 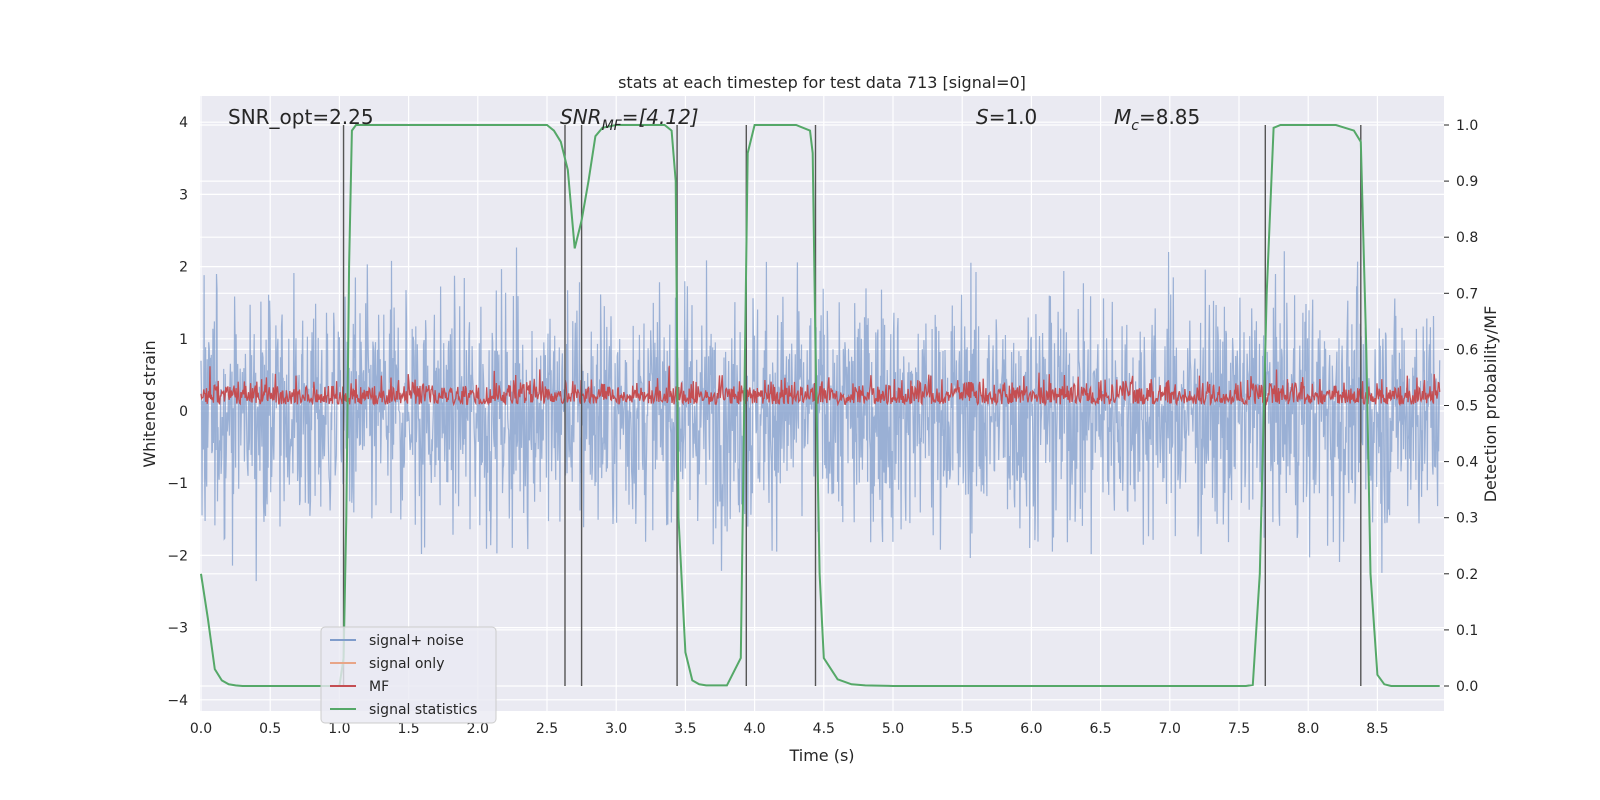 I want to click on legend-label-mf: MF, so click(x=379, y=687).